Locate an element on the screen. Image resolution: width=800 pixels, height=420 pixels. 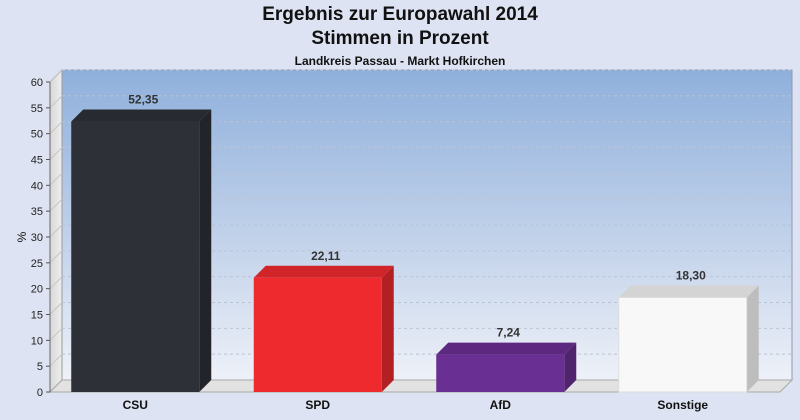
bar-afd is located at coordinates (500, 373).